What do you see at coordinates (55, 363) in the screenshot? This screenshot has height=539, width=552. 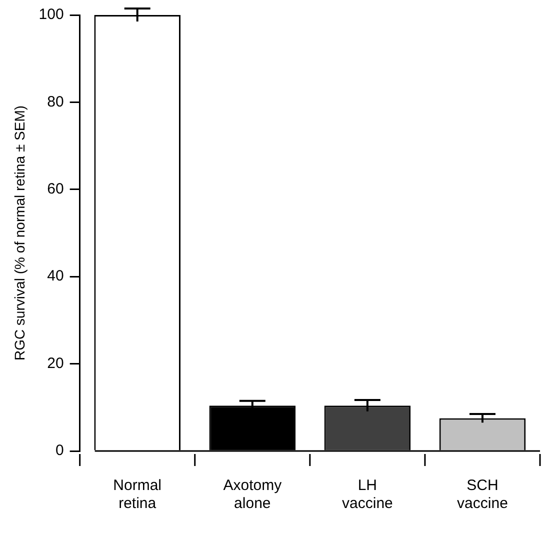 I see `y-tick-label: 20` at bounding box center [55, 363].